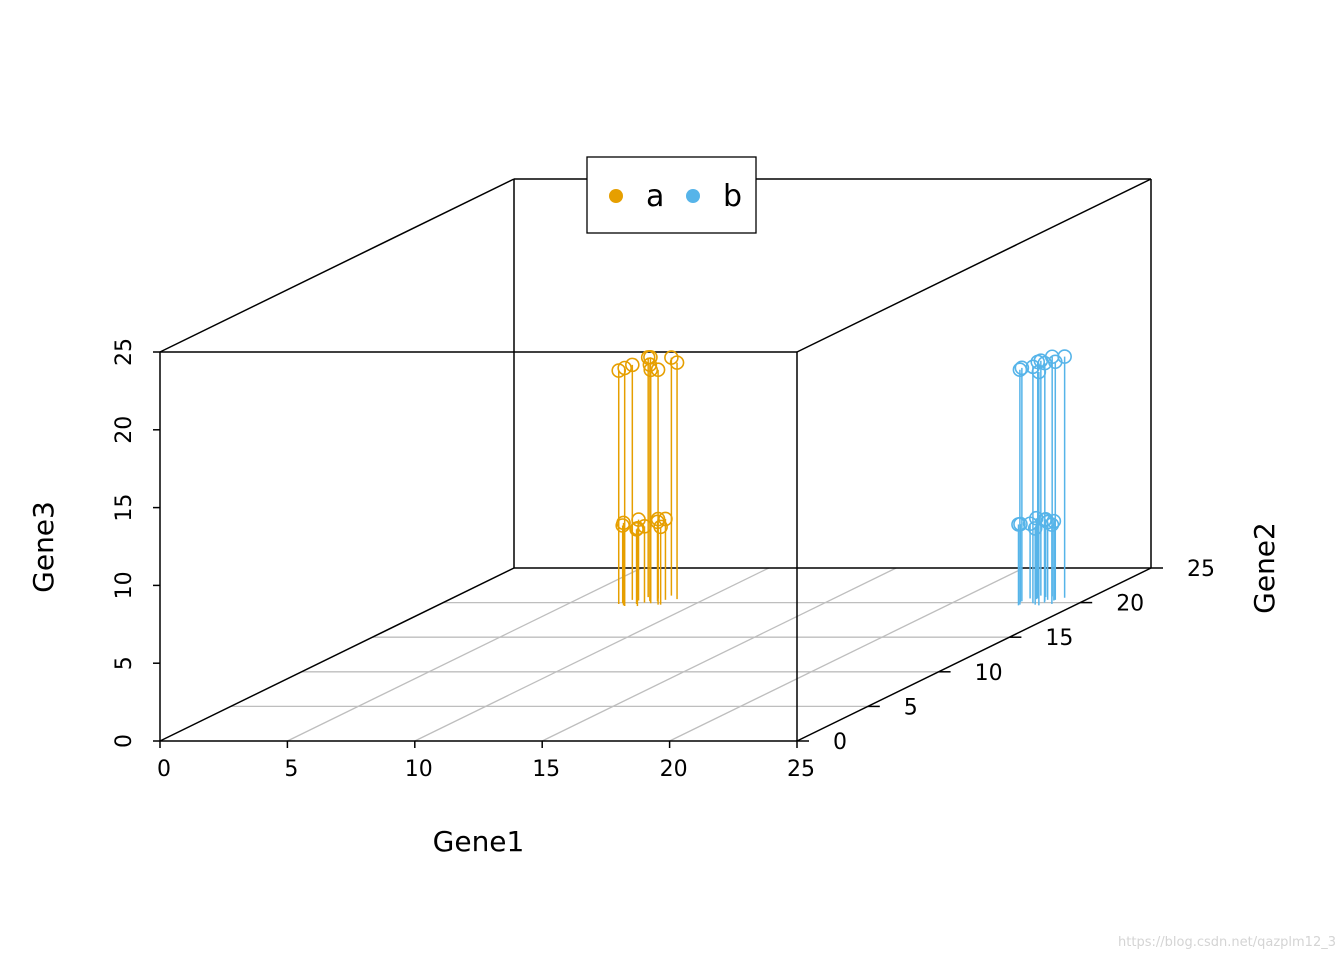 The width and height of the screenshot is (1344, 960). Describe the element at coordinates (732, 196) in the screenshot. I see `legend-label-b: b` at that location.